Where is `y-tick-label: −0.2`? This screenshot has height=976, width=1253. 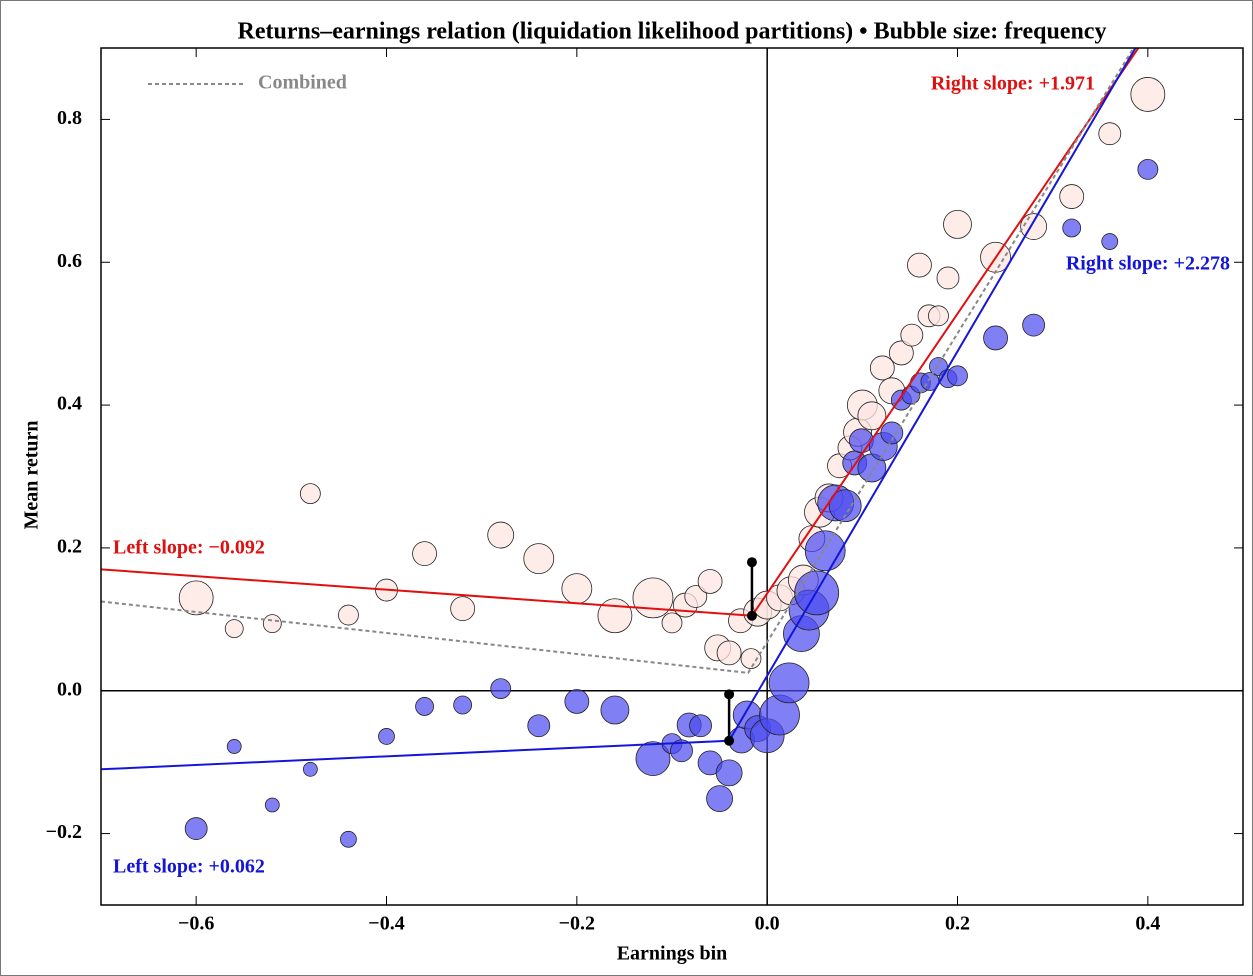
y-tick-label: −0.2 is located at coordinates (64, 832).